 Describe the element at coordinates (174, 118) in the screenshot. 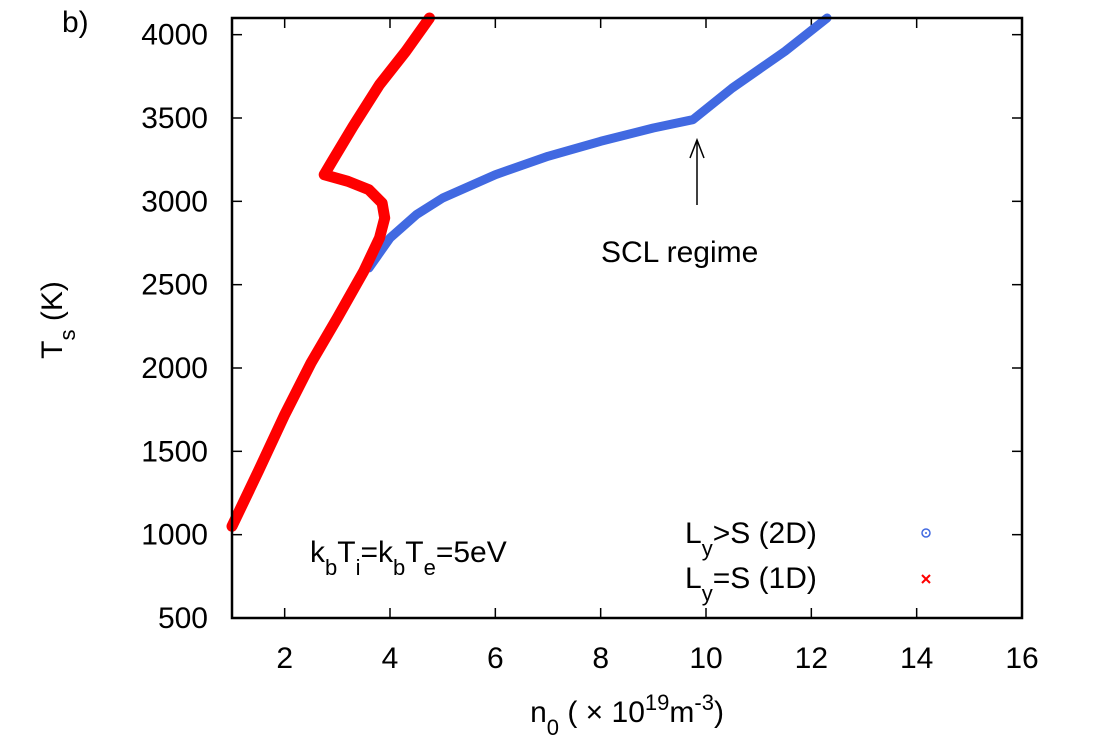

I see `y-tick-label: 3500` at that location.